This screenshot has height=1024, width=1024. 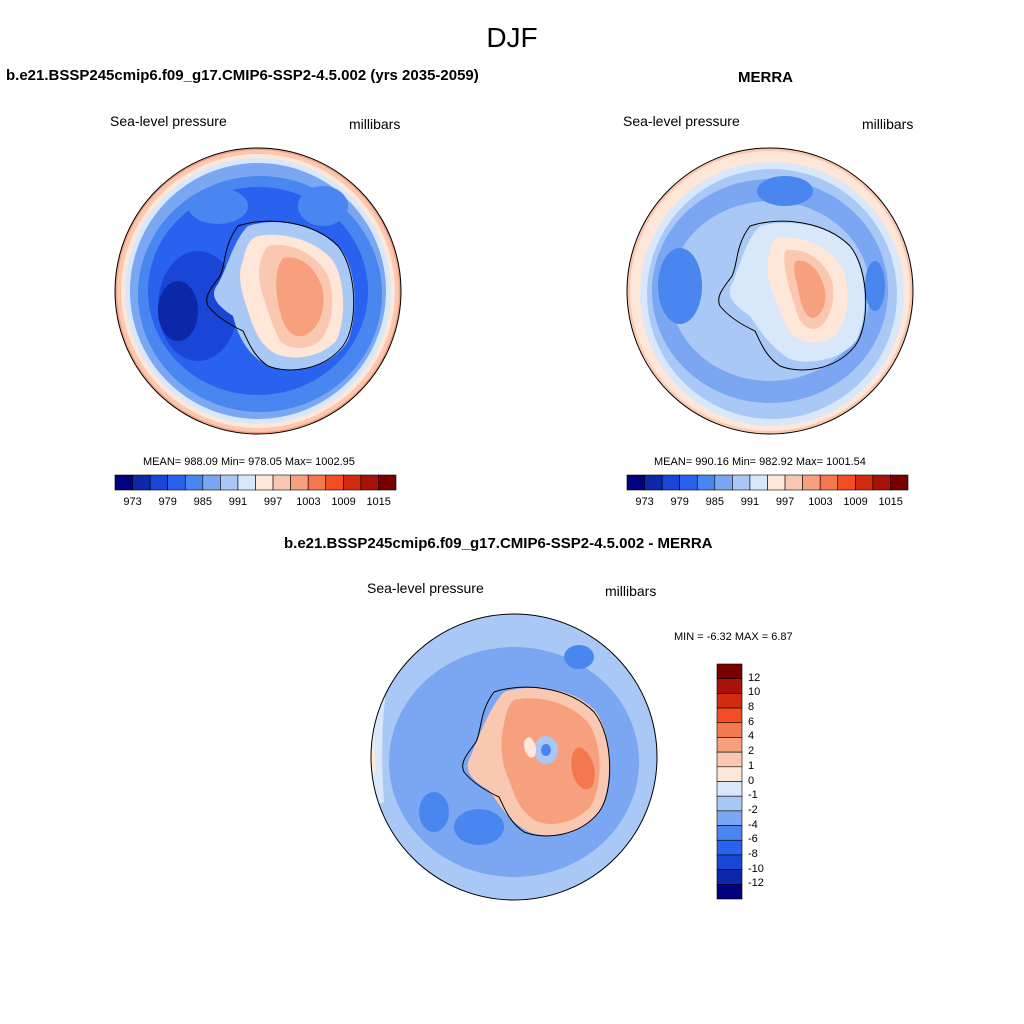 I want to click on colorbar-tick-label: 12, so click(x=754, y=677).